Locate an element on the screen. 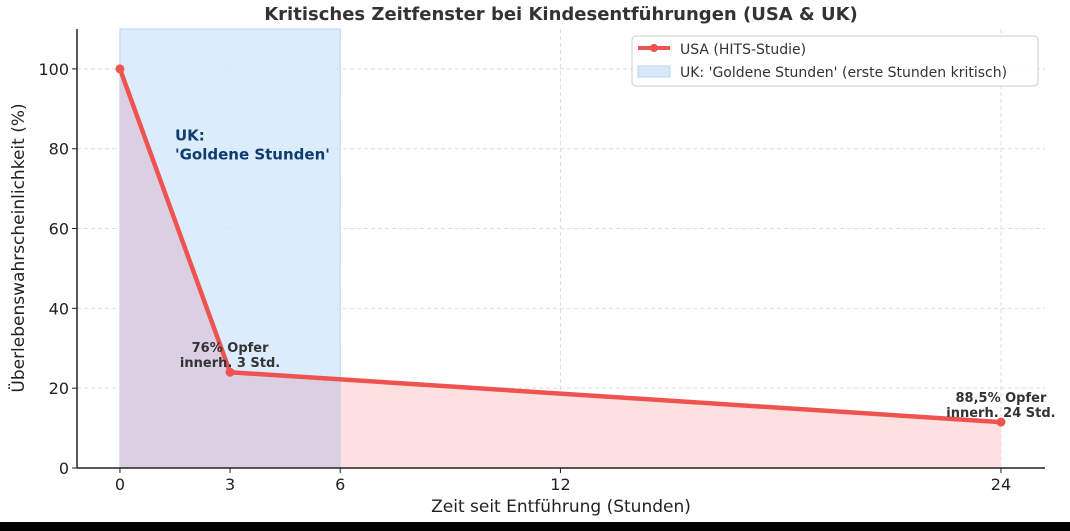 This screenshot has width=1070, height=531. y-tick-label: 0 is located at coordinates (64, 468).